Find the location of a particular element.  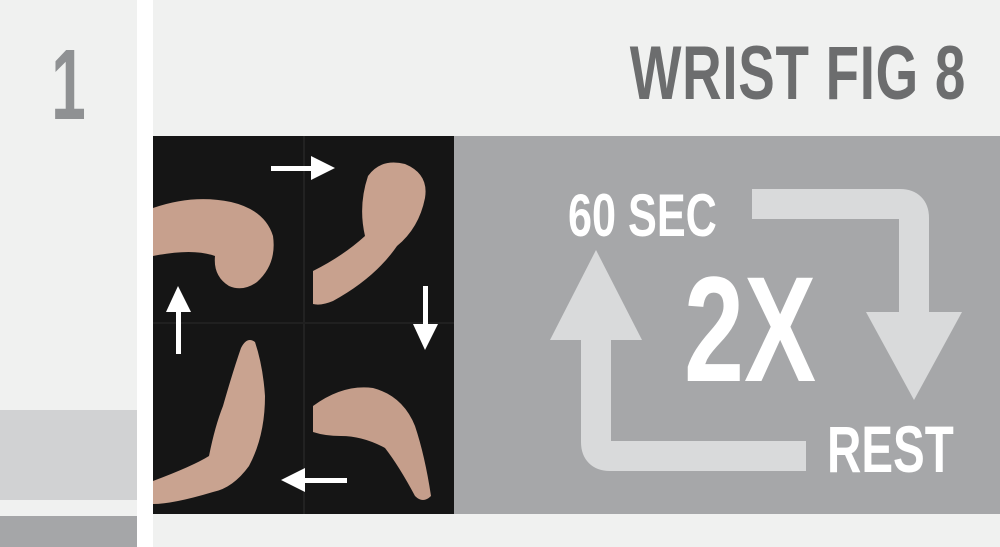

exercise-title: WRIST FIG 8 is located at coordinates (797, 73).